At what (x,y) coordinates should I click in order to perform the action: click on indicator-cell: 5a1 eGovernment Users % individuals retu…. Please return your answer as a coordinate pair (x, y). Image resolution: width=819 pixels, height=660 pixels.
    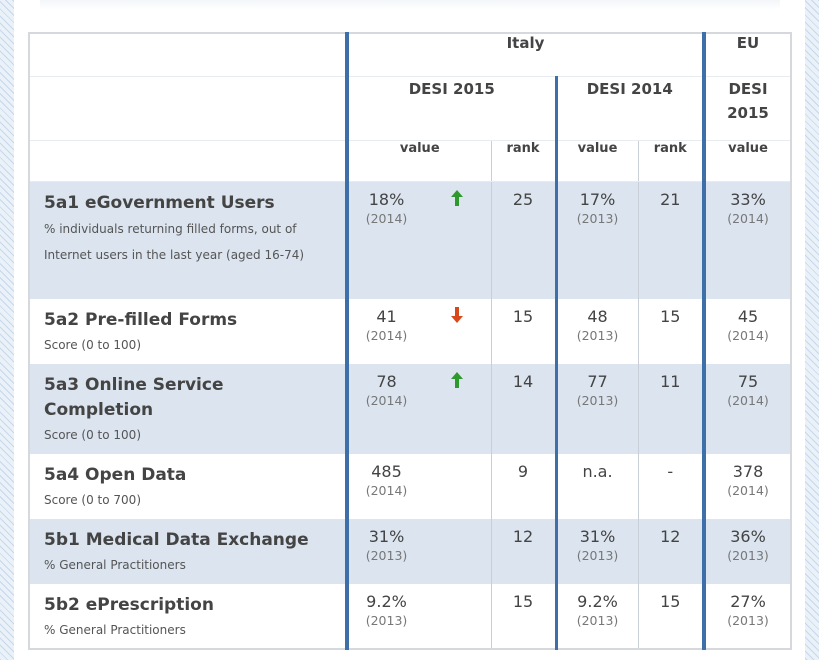
    Looking at the image, I should click on (188, 240).